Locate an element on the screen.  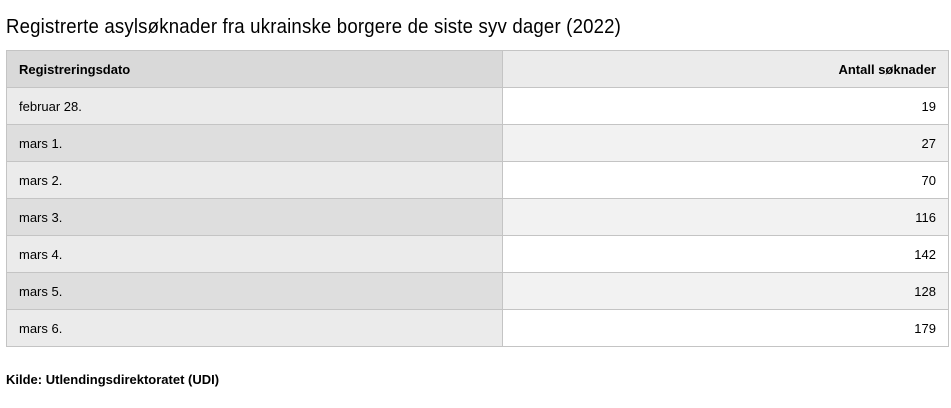
table-row: mars 4. 142 is located at coordinates (477, 254).